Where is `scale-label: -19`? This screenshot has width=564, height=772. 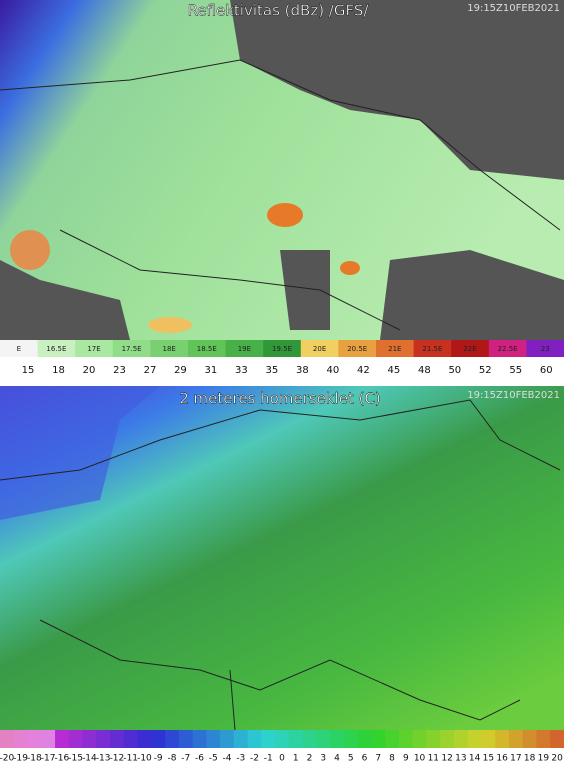
scale-label: -19 is located at coordinates (20, 759).